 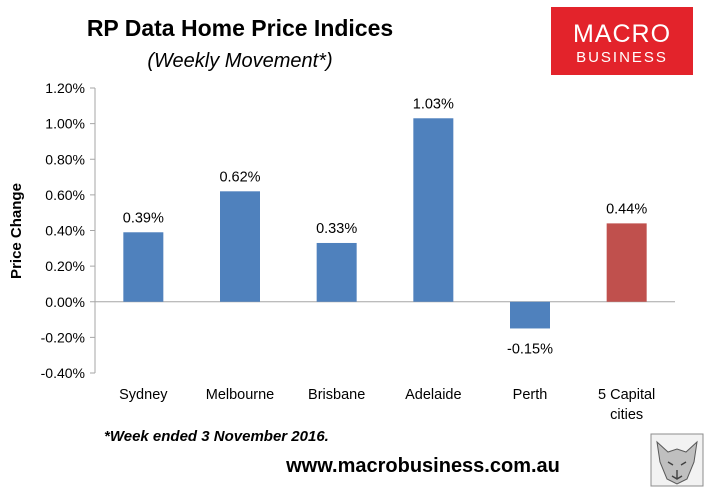 I want to click on category-label: Adelaide, so click(x=433, y=395).